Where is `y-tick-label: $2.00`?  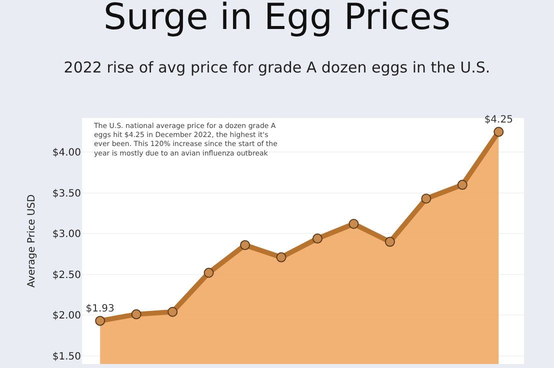 y-tick-label: $2.00 is located at coordinates (66, 316).